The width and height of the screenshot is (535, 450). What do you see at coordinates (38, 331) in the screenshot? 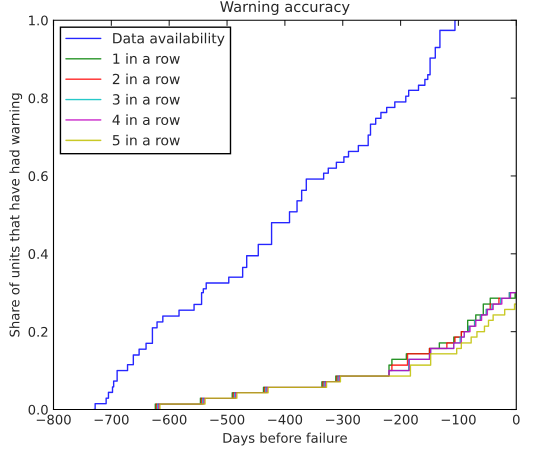
I see `y-tick-label: 0.2` at bounding box center [38, 331].